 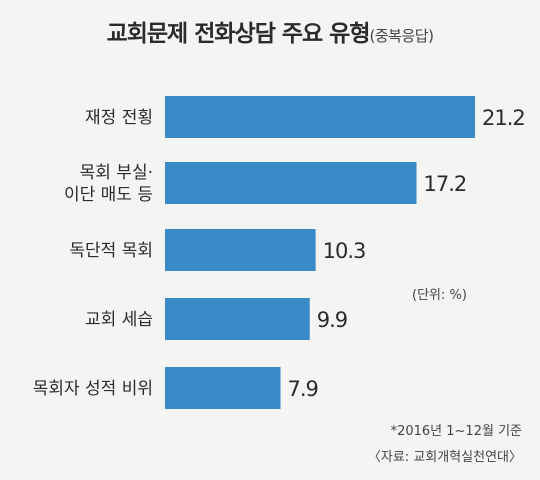 I want to click on category-label: 이단 매도 등, so click(x=108, y=195).